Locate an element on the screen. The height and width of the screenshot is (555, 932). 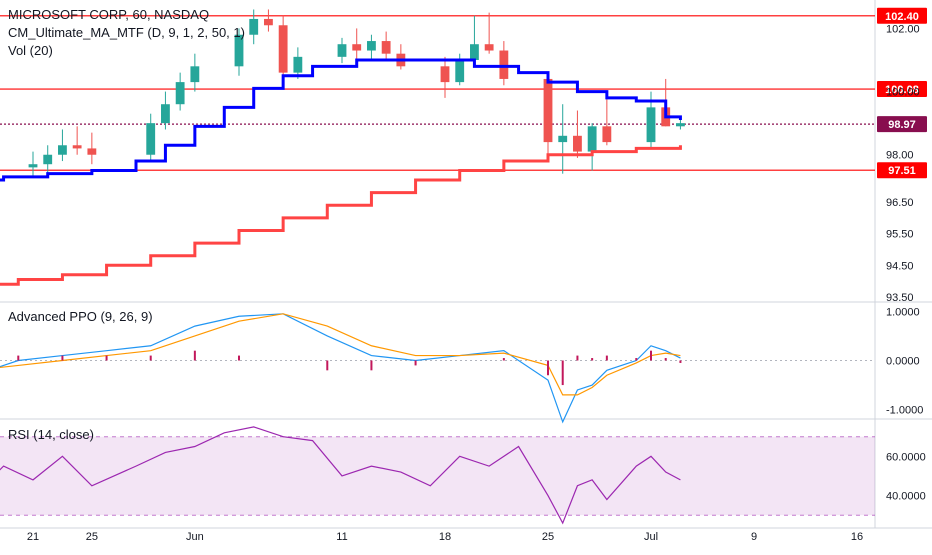
level-badge-label: 97.51 is located at coordinates (902, 171).